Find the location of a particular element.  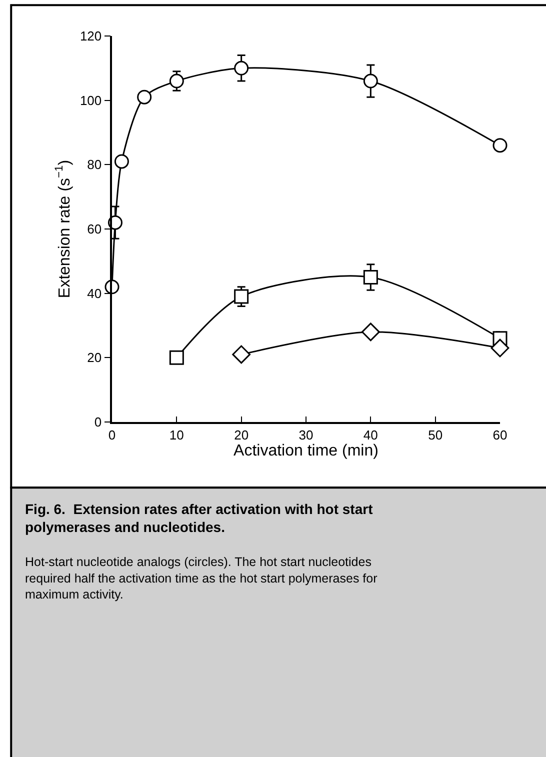

text: Fig. 6. Extension rates after activation with hot start polymerases and nucleotides. is located at coordinates (199, 518).